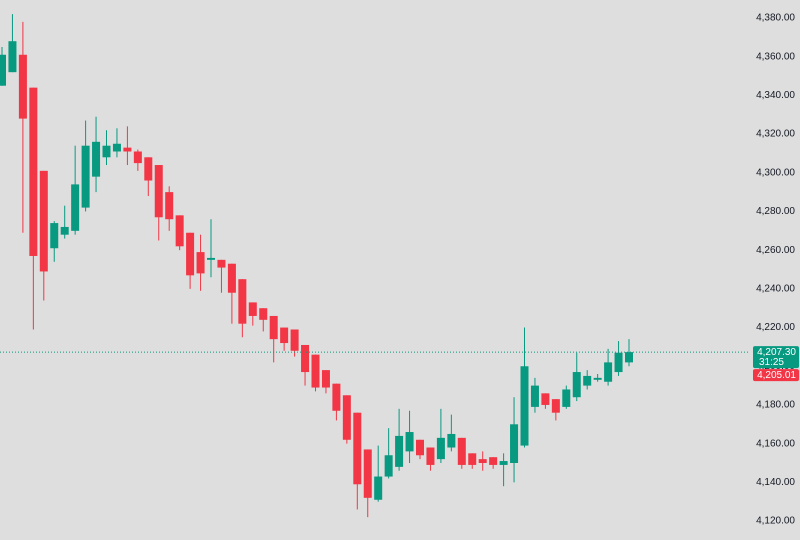  I want to click on last-price-label: 4,207.30, so click(776, 352).